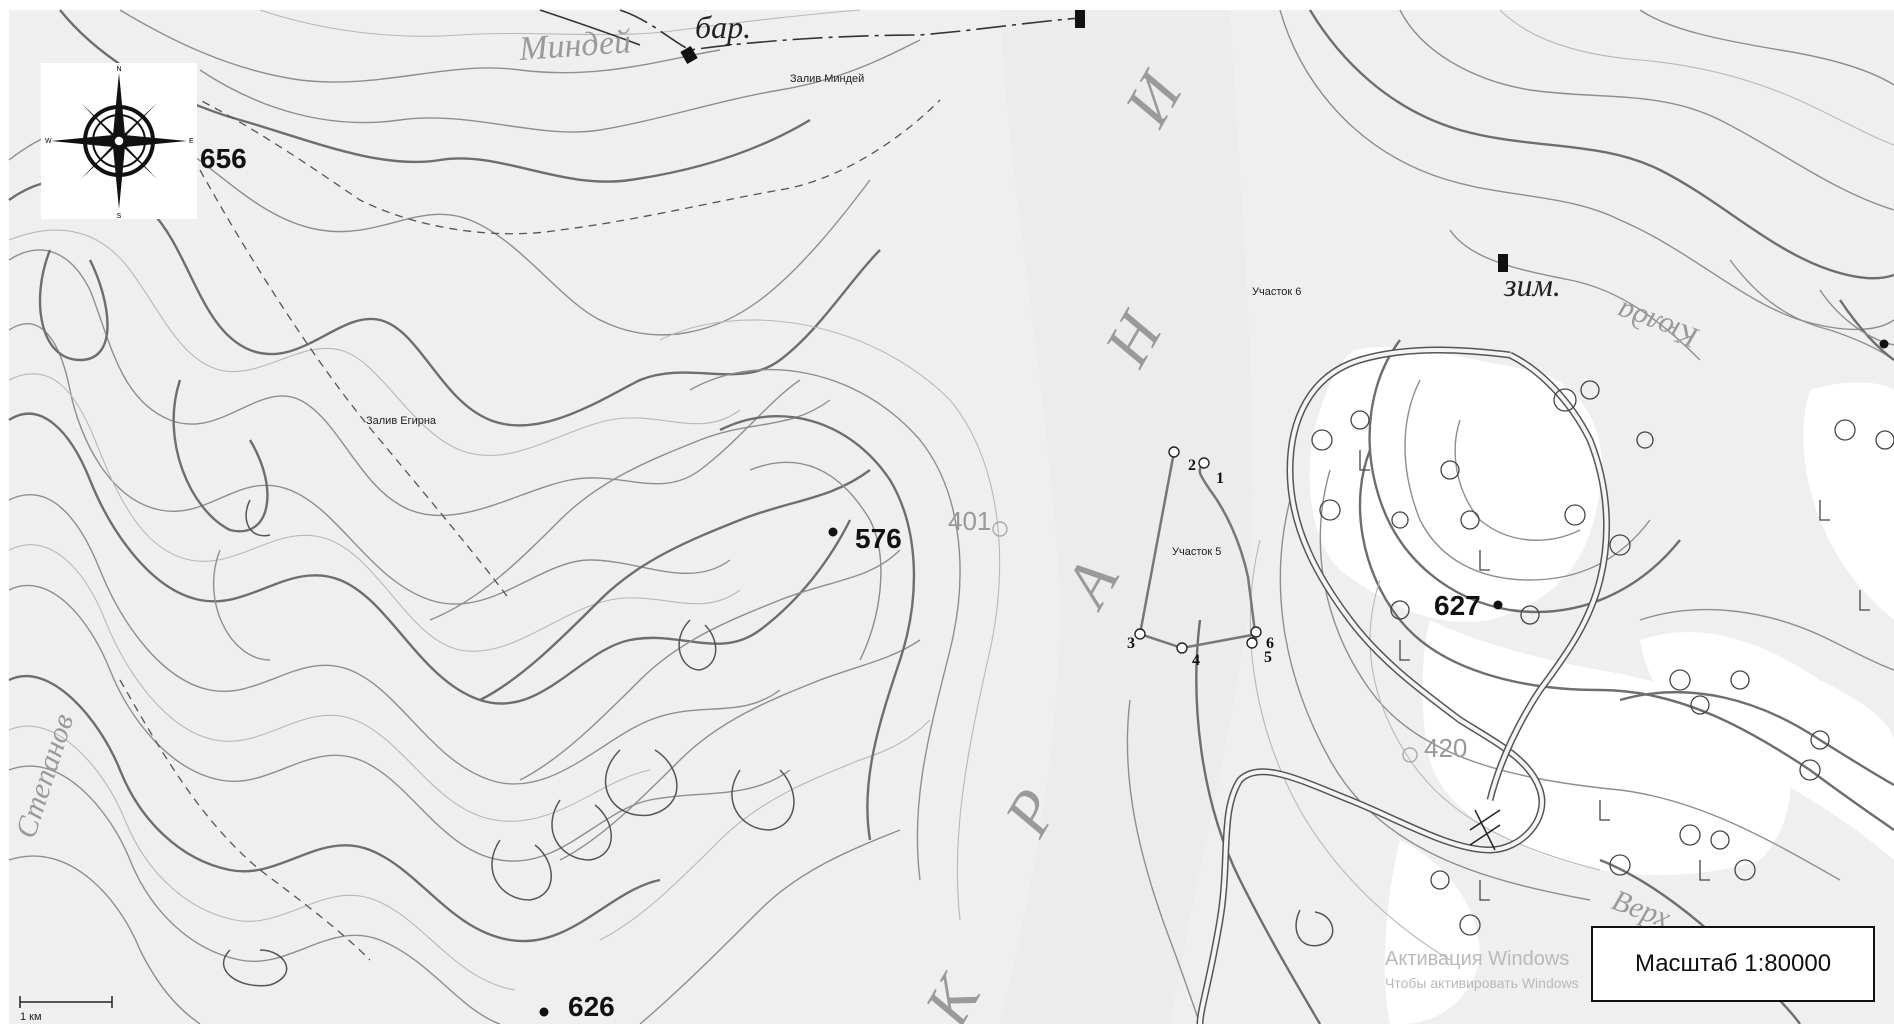  Describe the element at coordinates (1140, 634) in the screenshot. I see `plot-point-3-marker` at that location.